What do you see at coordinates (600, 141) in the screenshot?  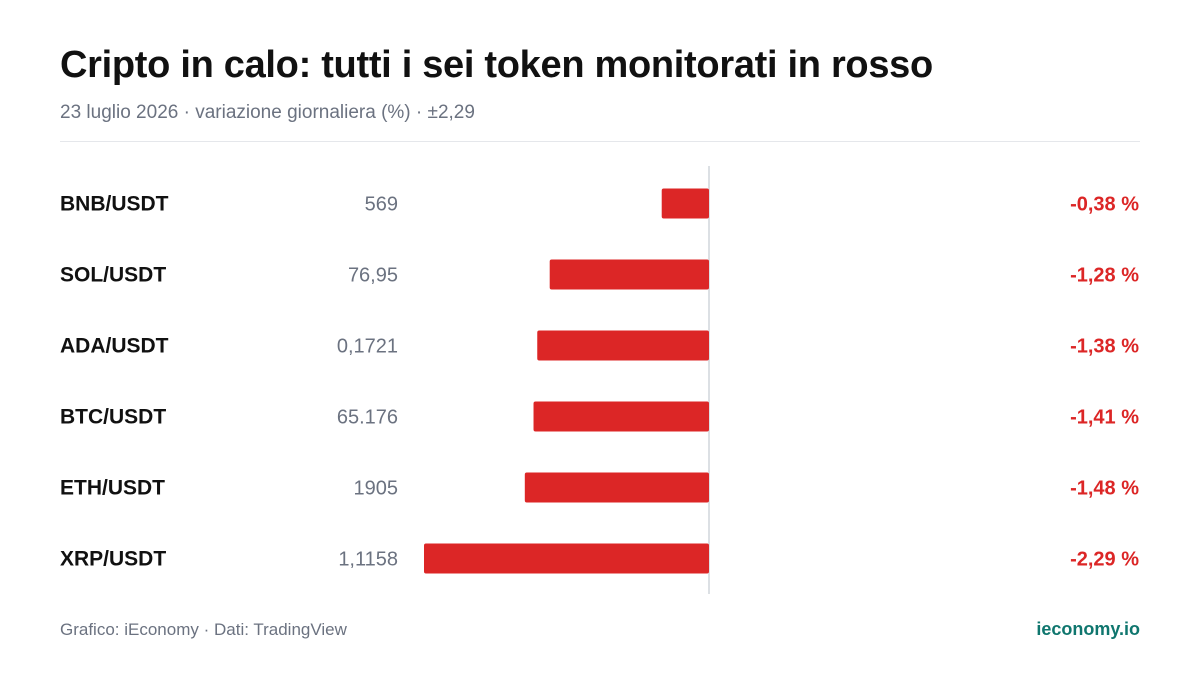 I see `header-divider` at bounding box center [600, 141].